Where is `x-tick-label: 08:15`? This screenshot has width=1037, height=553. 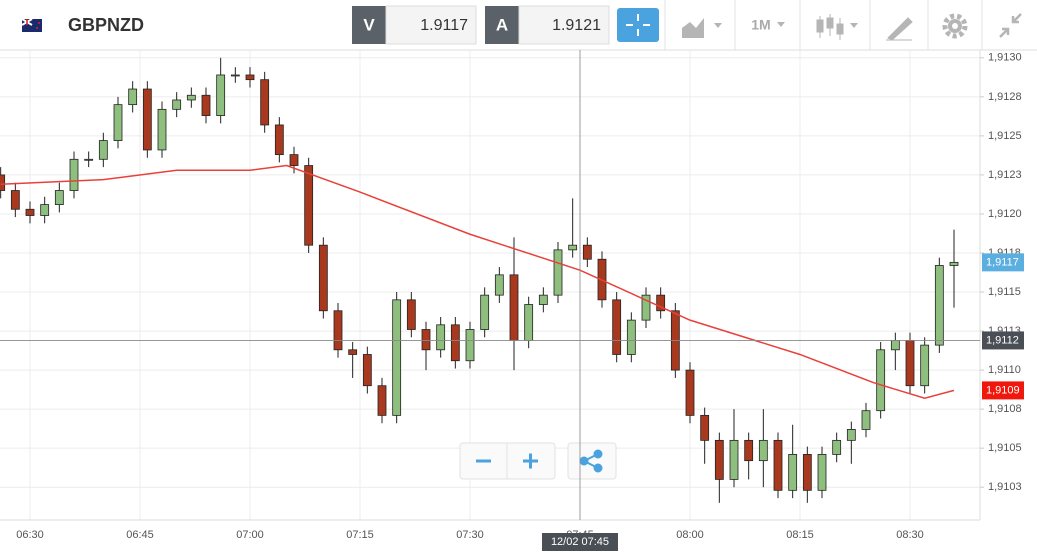
x-tick-label: 08:15 is located at coordinates (800, 535).